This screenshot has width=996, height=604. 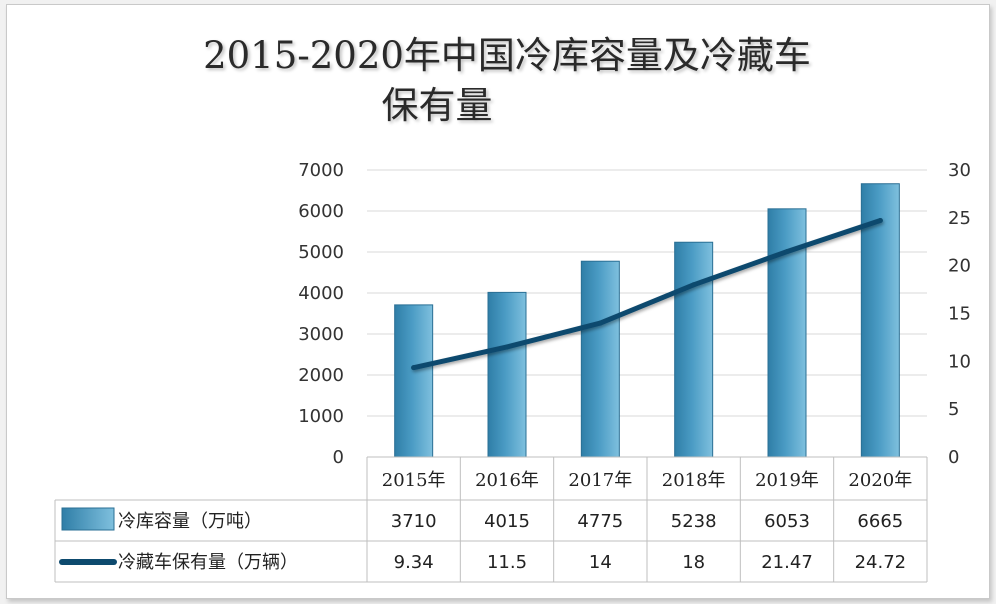 I want to click on legend-key-bar, so click(x=88, y=519).